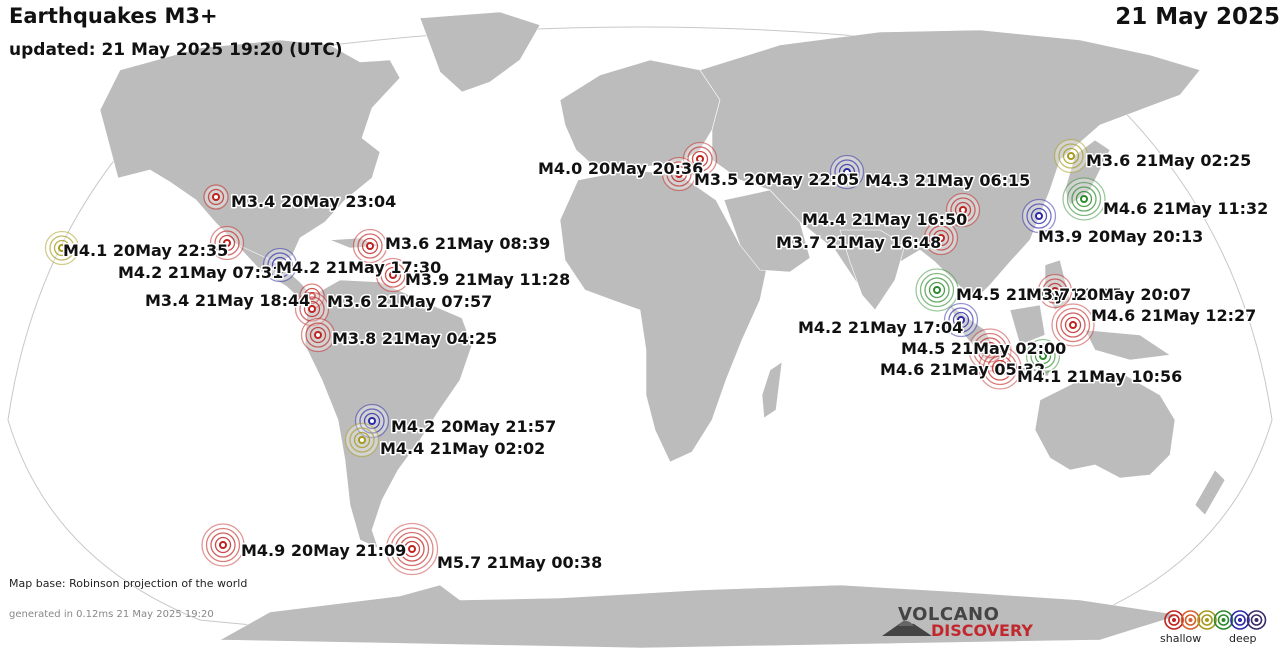 Image resolution: width=1280 pixels, height=650 pixels. What do you see at coordinates (488, 280) in the screenshot?
I see `quake-label: M3.9 21May 11:28` at bounding box center [488, 280].